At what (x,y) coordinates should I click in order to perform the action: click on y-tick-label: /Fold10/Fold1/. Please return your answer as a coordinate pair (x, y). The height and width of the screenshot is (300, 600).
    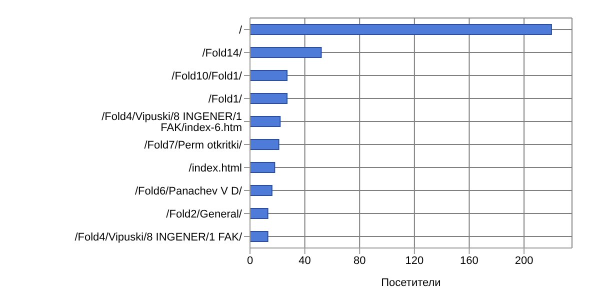
    Looking at the image, I should click on (207, 76).